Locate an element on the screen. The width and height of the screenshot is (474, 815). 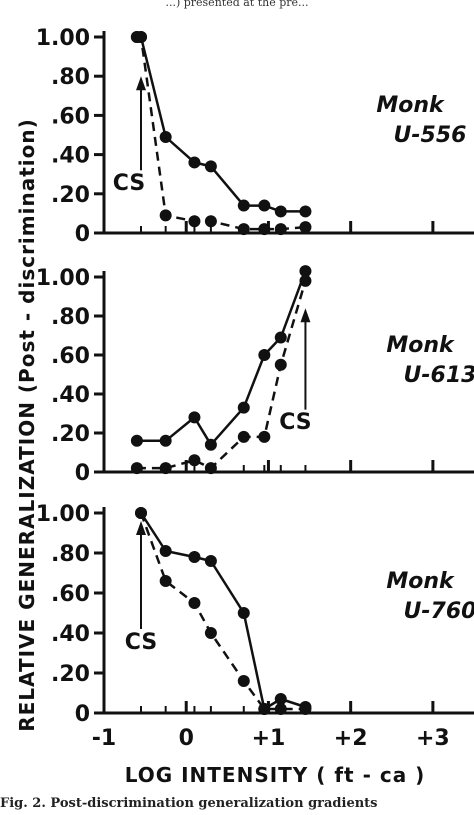
subject-id-label: U-760 is located at coordinates (439, 611).